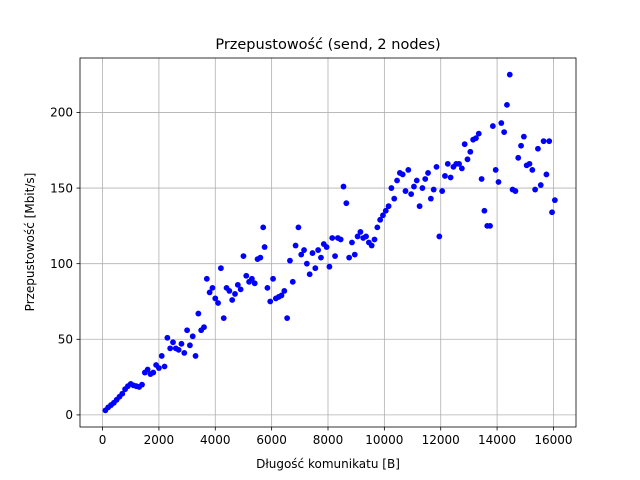 Image resolution: width=640 pixels, height=480 pixels. Describe the element at coordinates (61, 188) in the screenshot. I see `y-tick-label: 150` at that location.